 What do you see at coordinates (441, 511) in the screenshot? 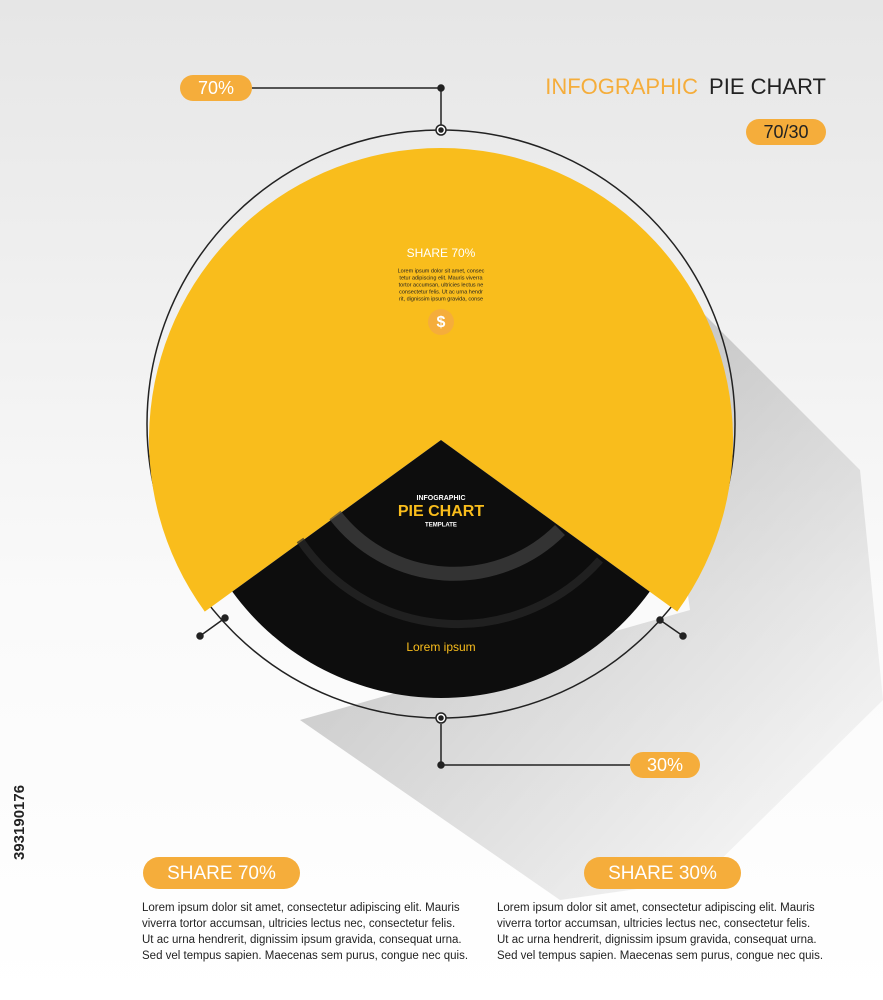
I see `center-main: PIE CHART` at bounding box center [441, 511].